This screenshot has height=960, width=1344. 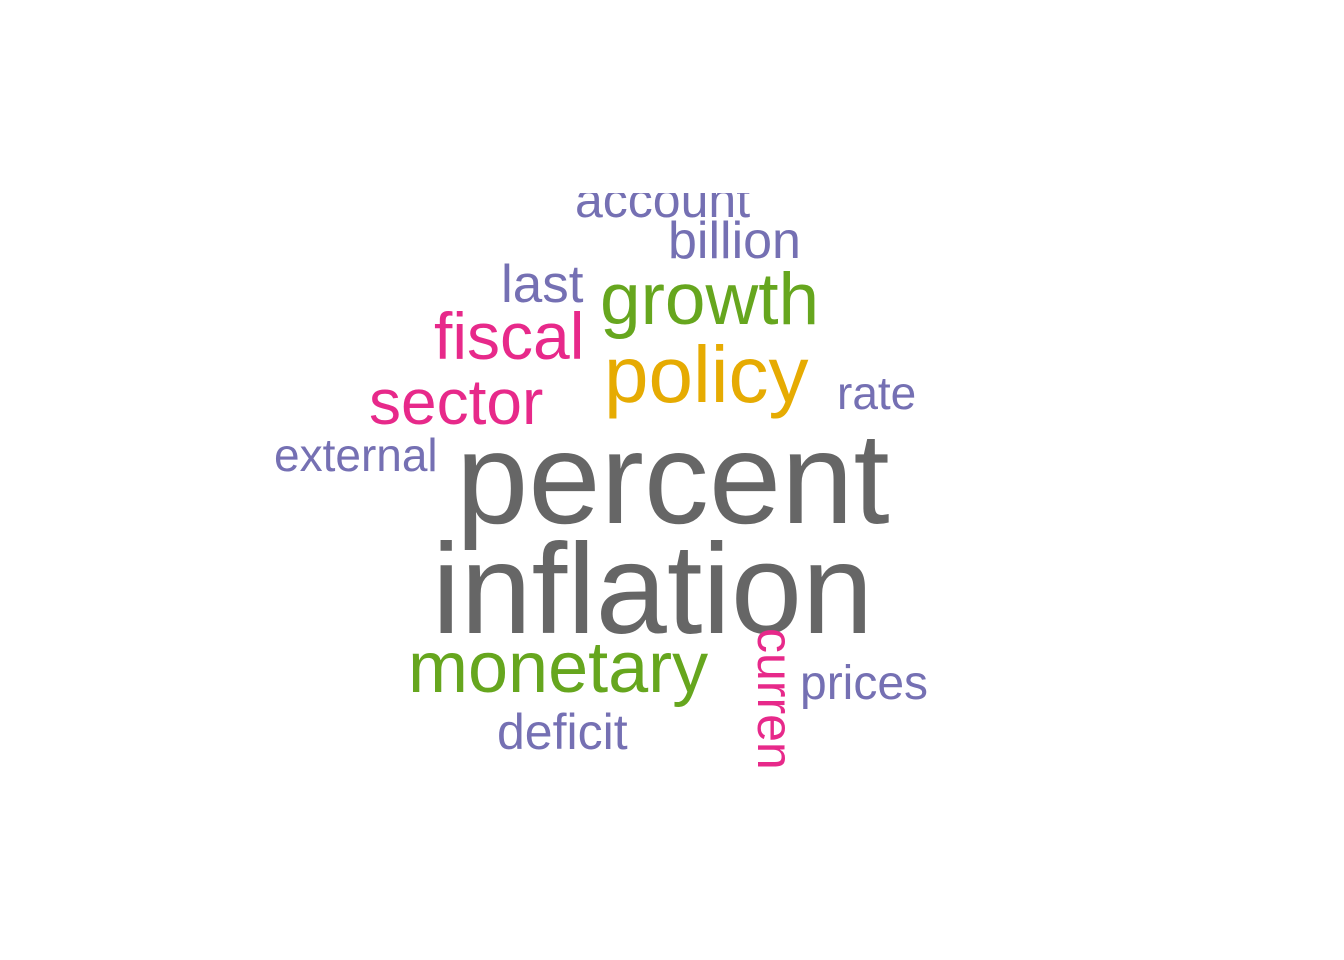 What do you see at coordinates (710, 299) in the screenshot?
I see `word-growth: growth` at bounding box center [710, 299].